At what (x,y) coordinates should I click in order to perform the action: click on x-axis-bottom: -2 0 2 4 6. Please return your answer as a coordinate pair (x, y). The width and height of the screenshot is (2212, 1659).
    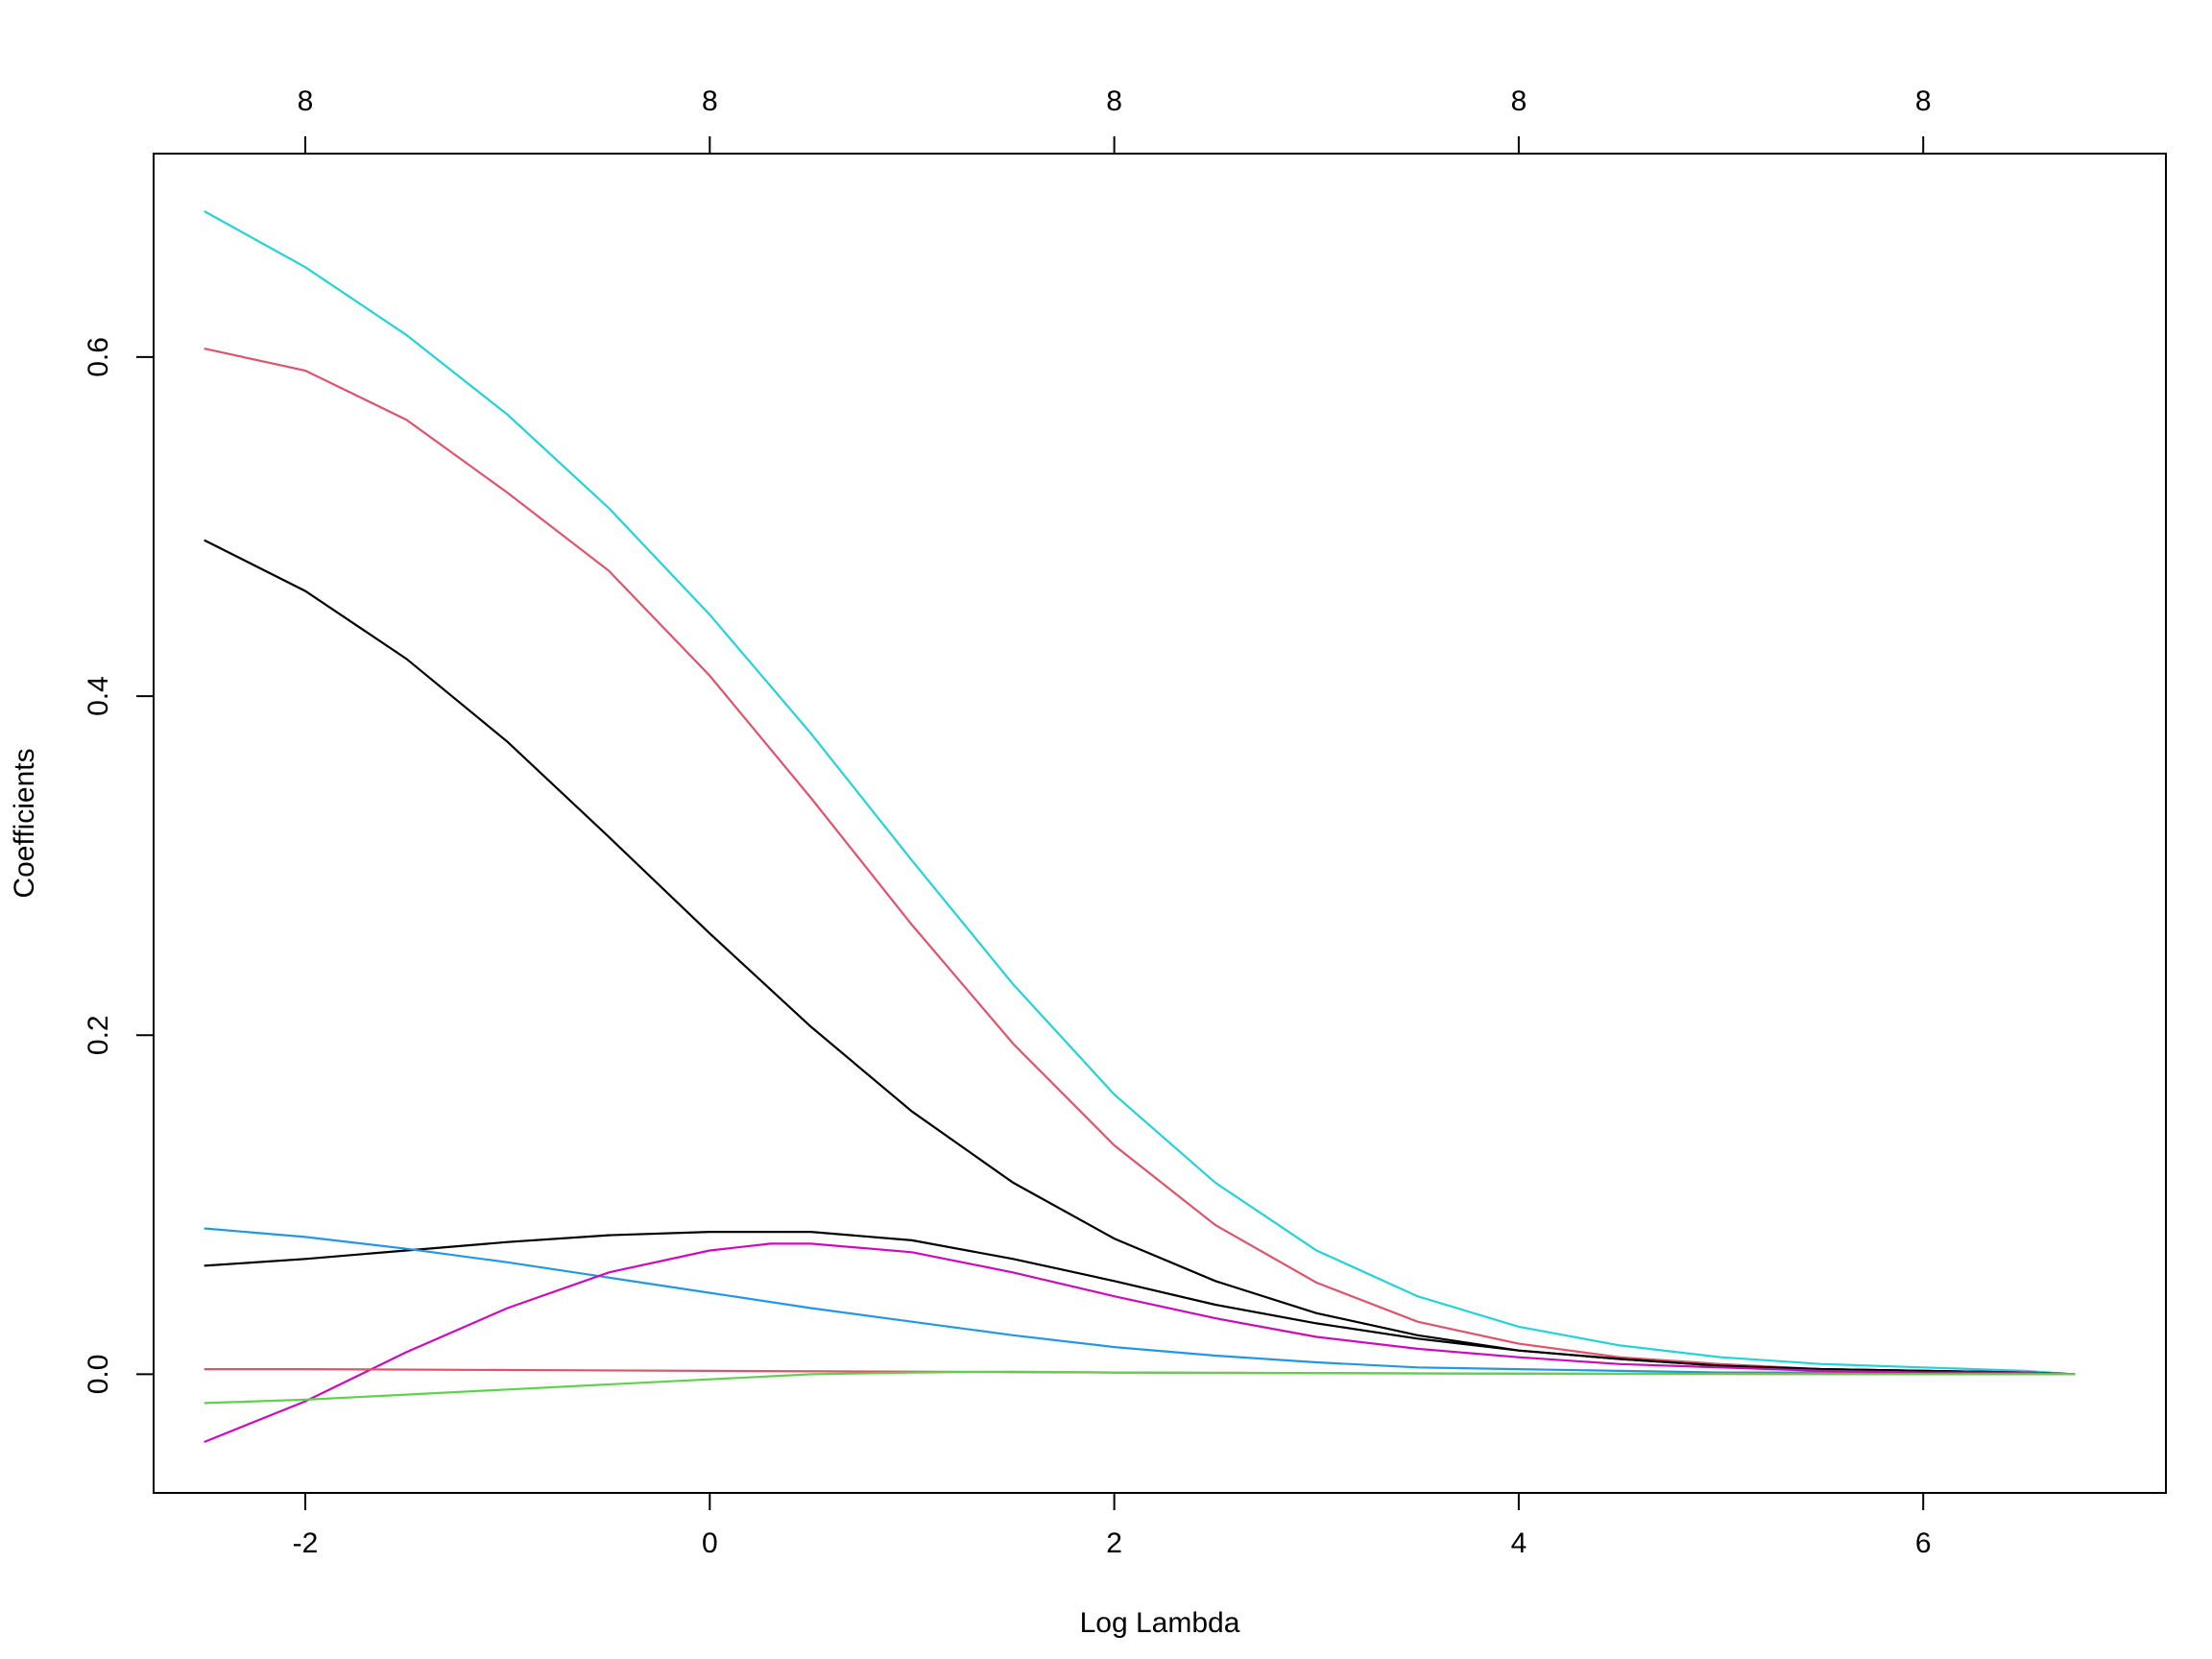
    Looking at the image, I should click on (1112, 1525).